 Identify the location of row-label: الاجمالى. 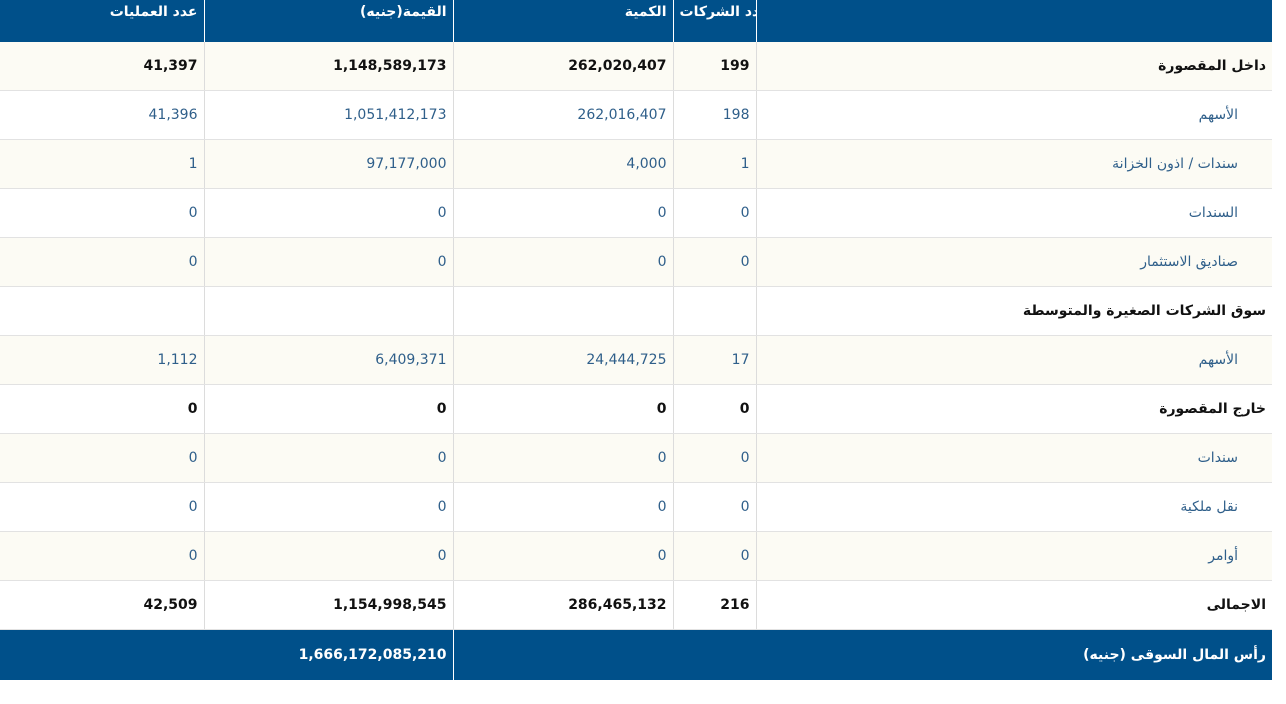
(1013, 605).